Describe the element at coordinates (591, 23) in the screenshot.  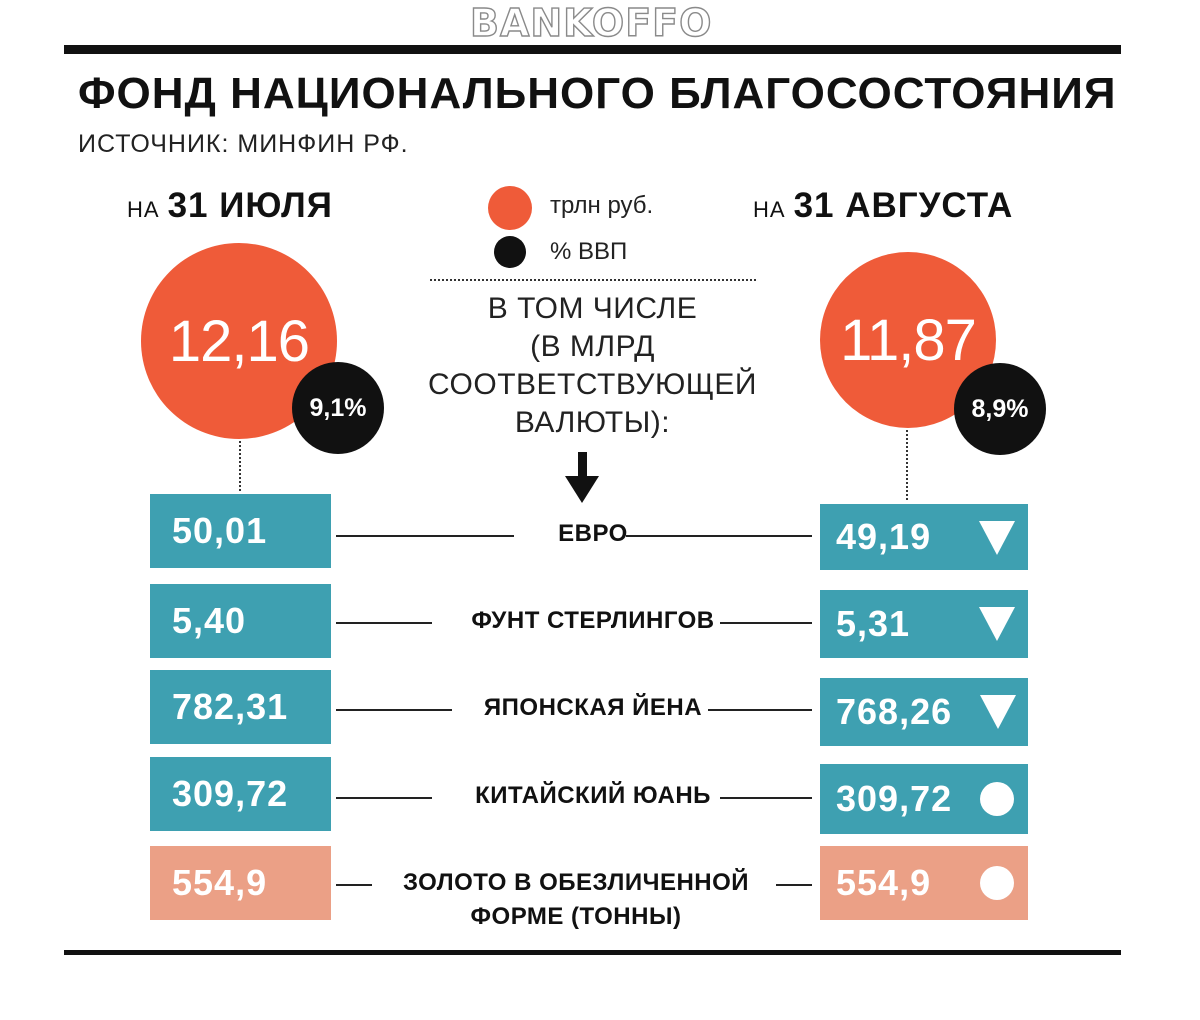
I see `watermark: BANKOFFO` at that location.